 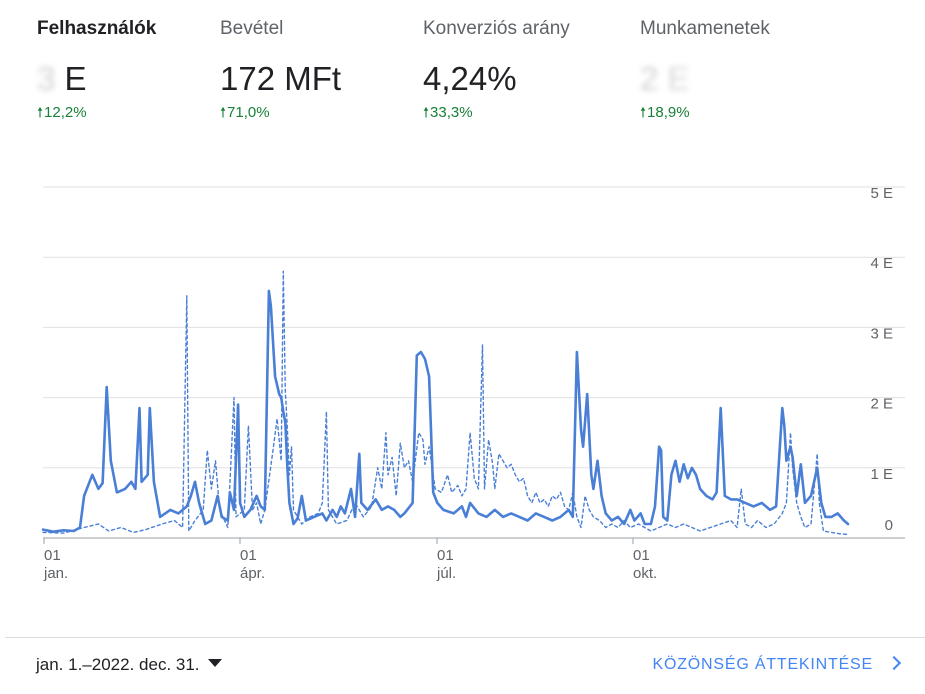 What do you see at coordinates (97, 28) in the screenshot?
I see `metric-users-label: Felhasználók` at bounding box center [97, 28].